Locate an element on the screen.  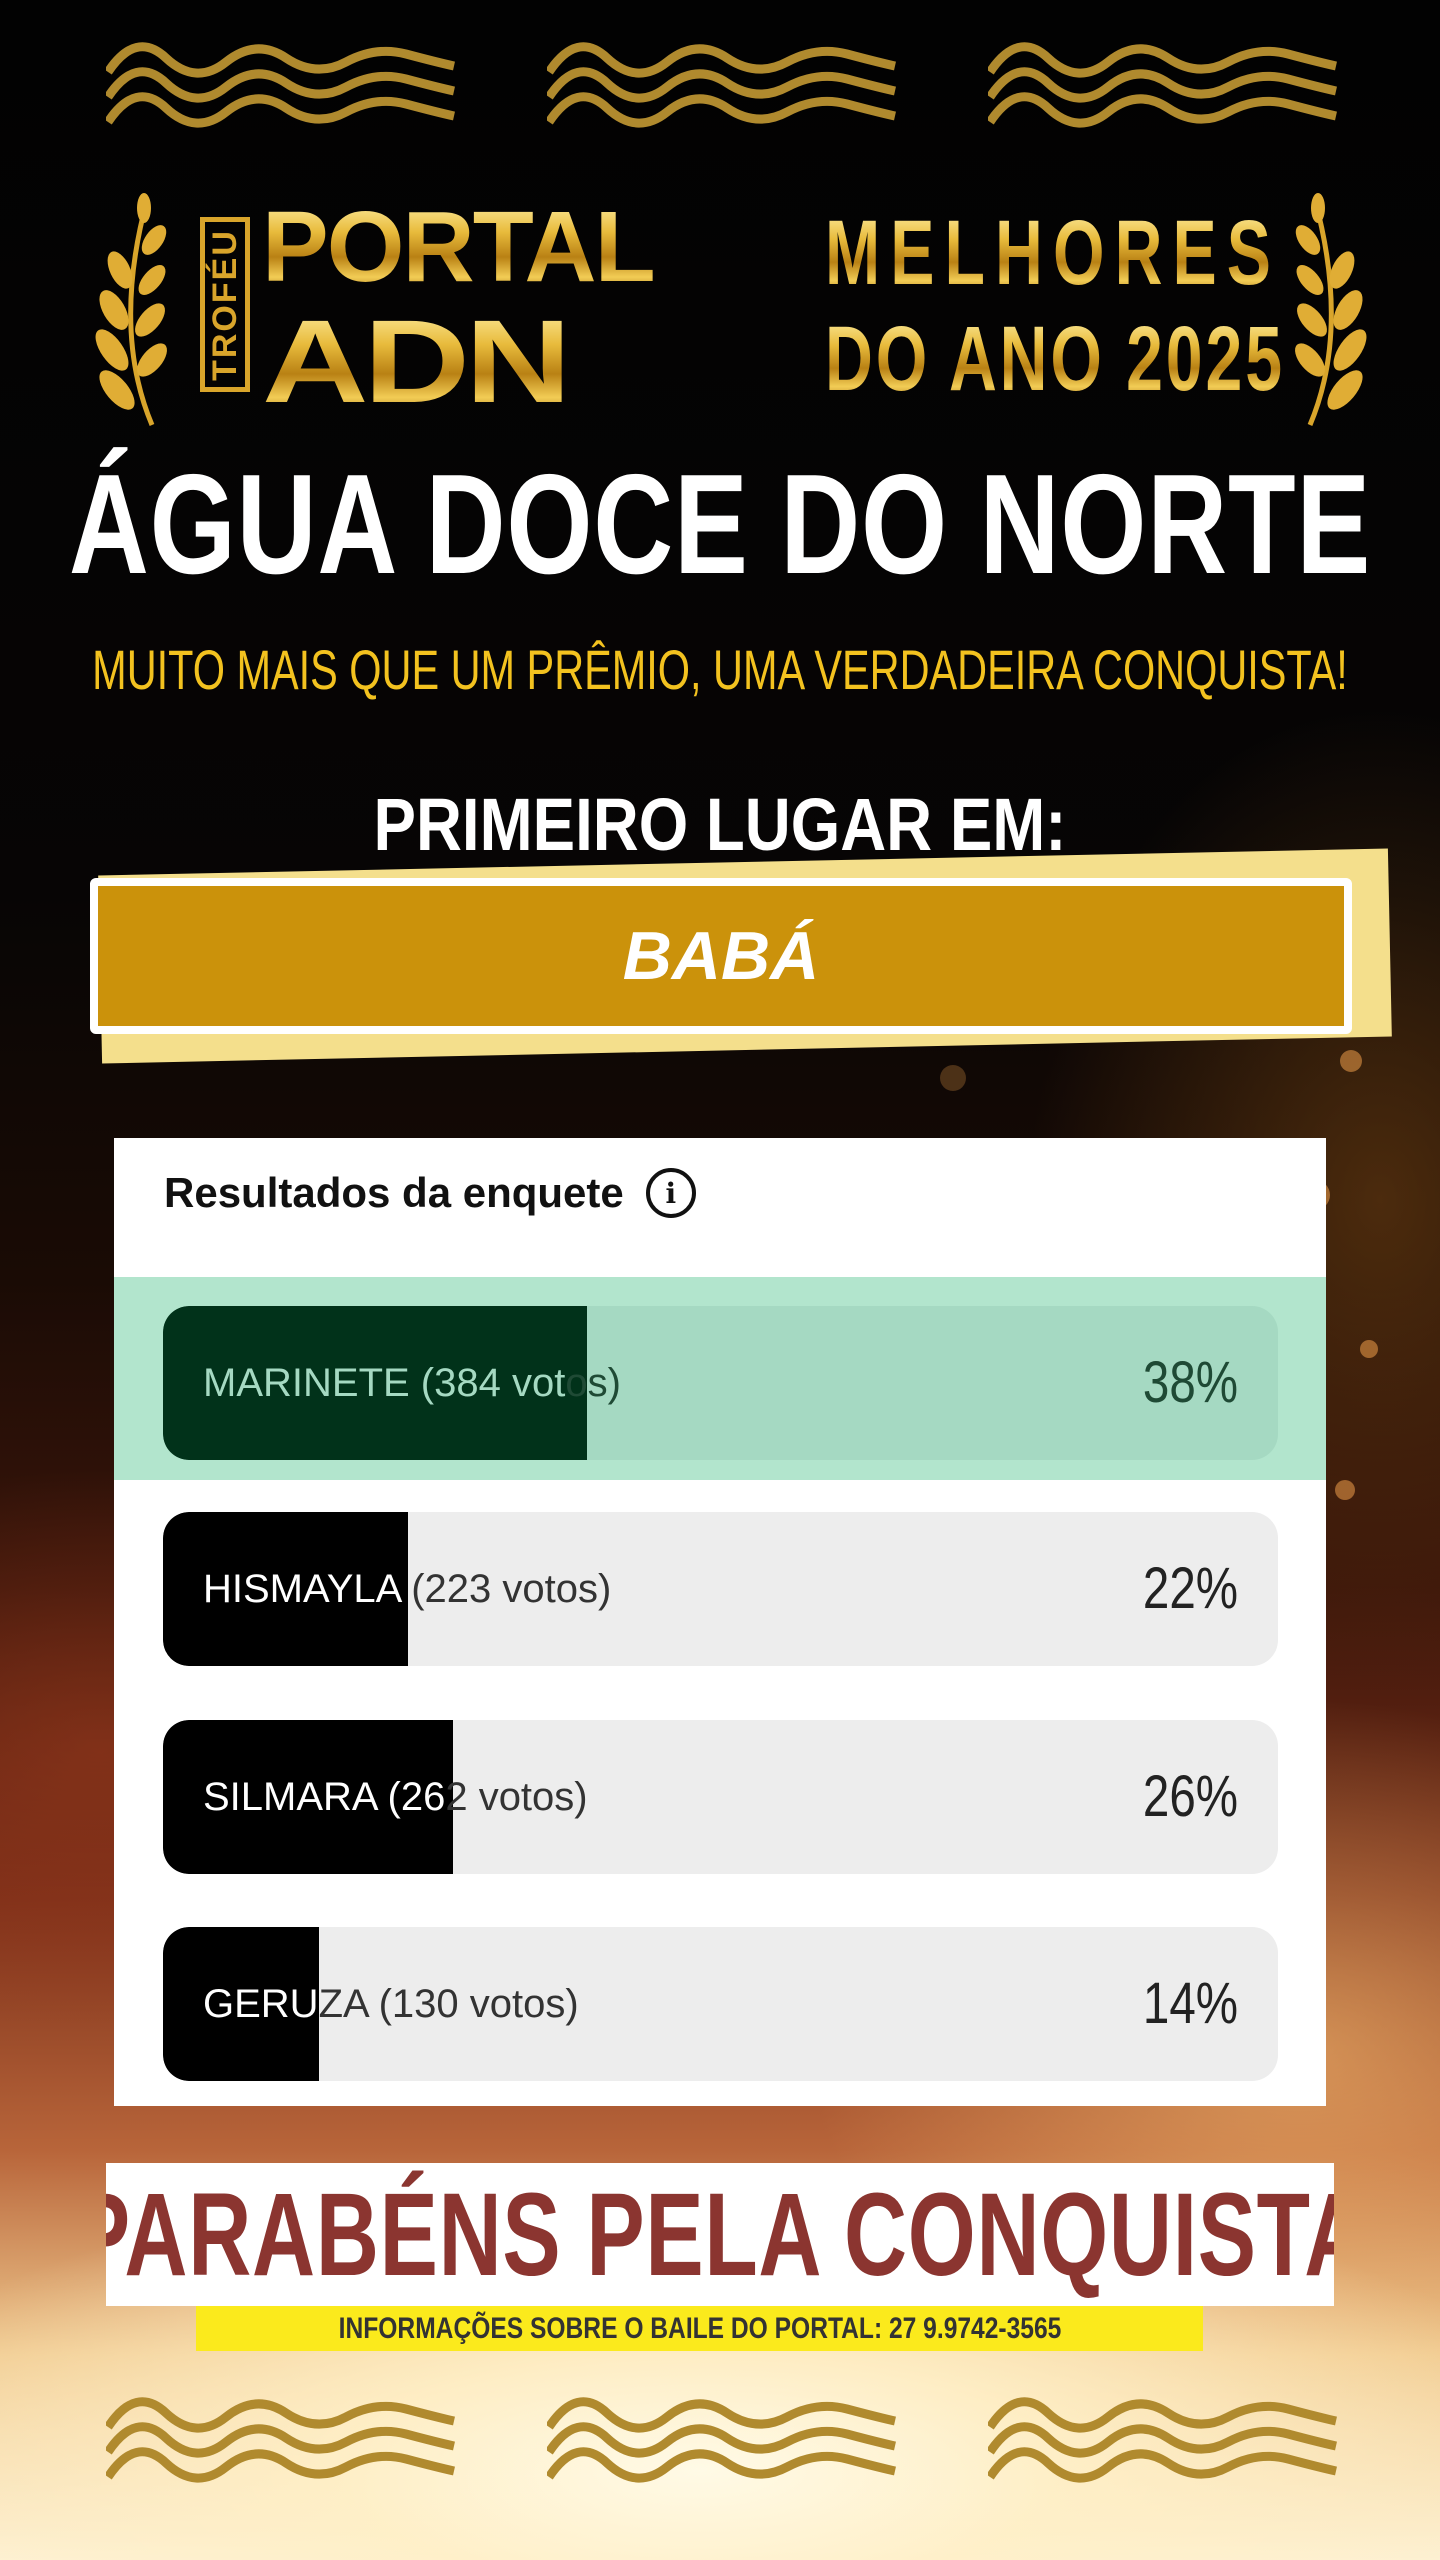
congrats-text: PARABÉNS PELA CONQUISTA is located at coordinates (720, 2234).